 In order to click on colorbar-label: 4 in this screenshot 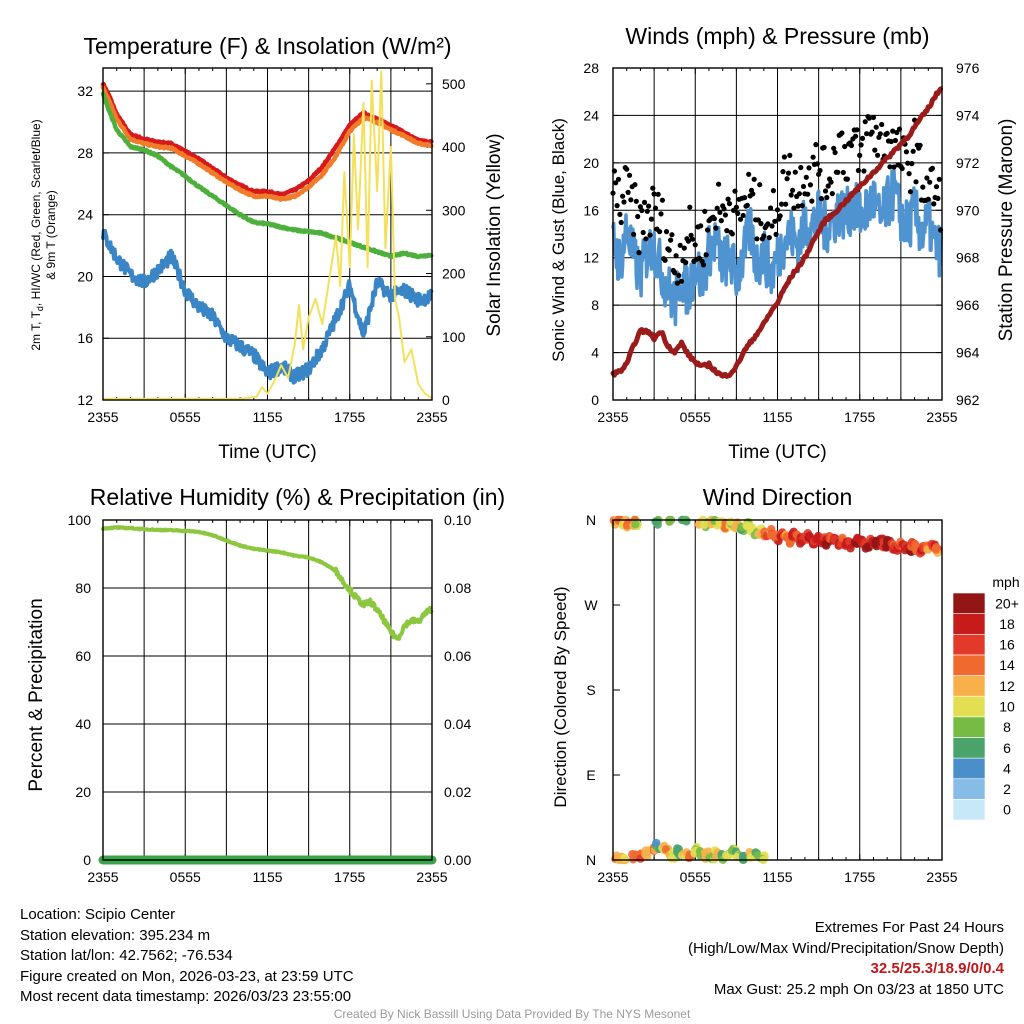, I will do `click(1007, 768)`.